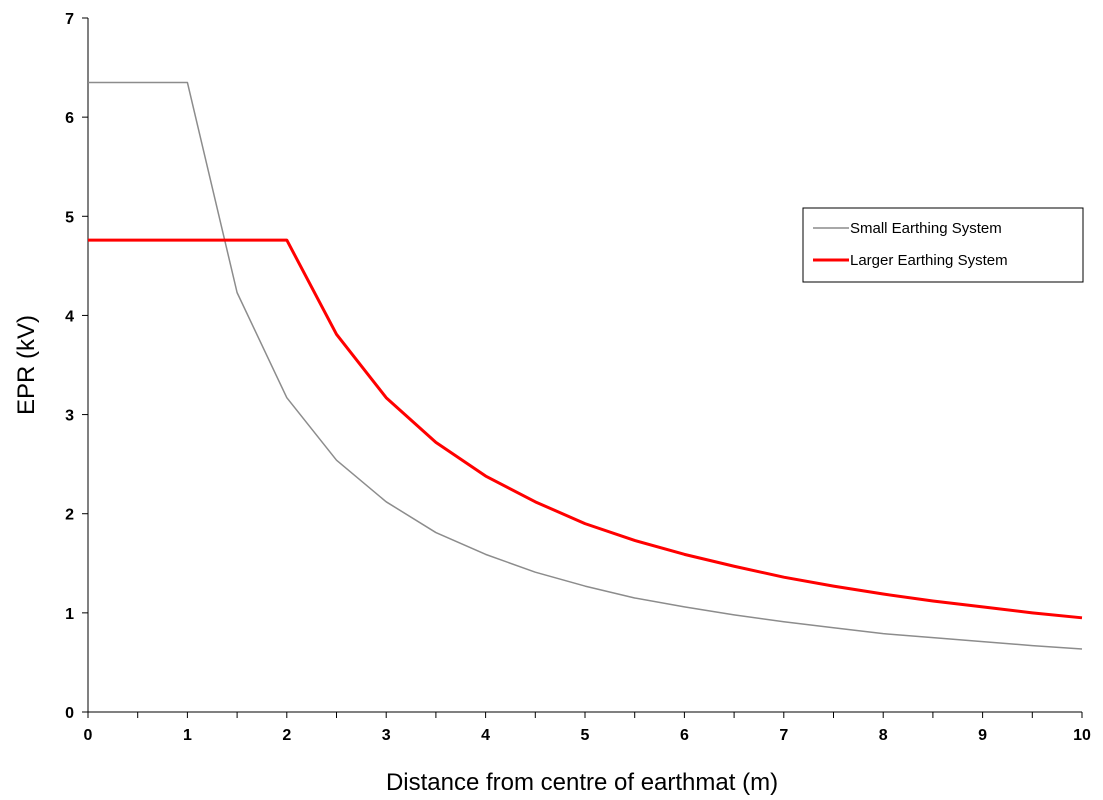  Describe the element at coordinates (684, 735) in the screenshot. I see `x-tick-label: 6` at that location.